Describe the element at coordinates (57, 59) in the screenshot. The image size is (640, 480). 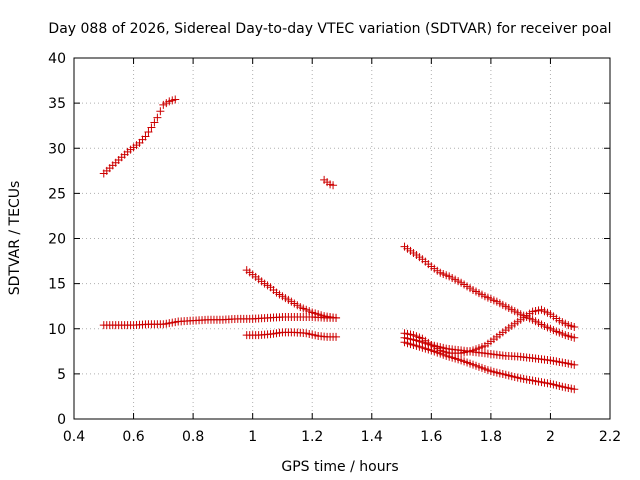
I see `y-tick-label: 40` at that location.